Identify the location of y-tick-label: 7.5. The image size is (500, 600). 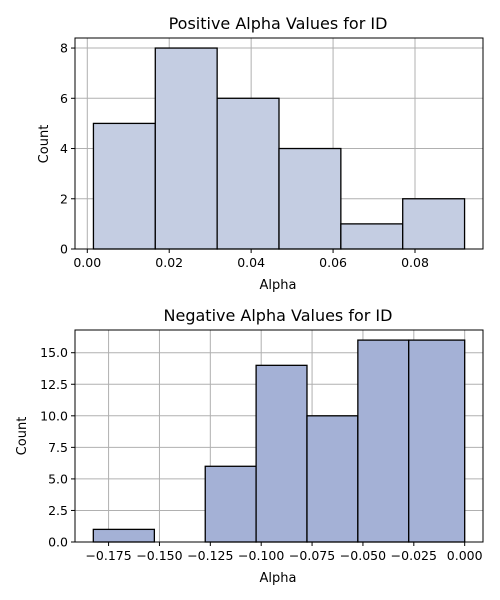
(58, 447).